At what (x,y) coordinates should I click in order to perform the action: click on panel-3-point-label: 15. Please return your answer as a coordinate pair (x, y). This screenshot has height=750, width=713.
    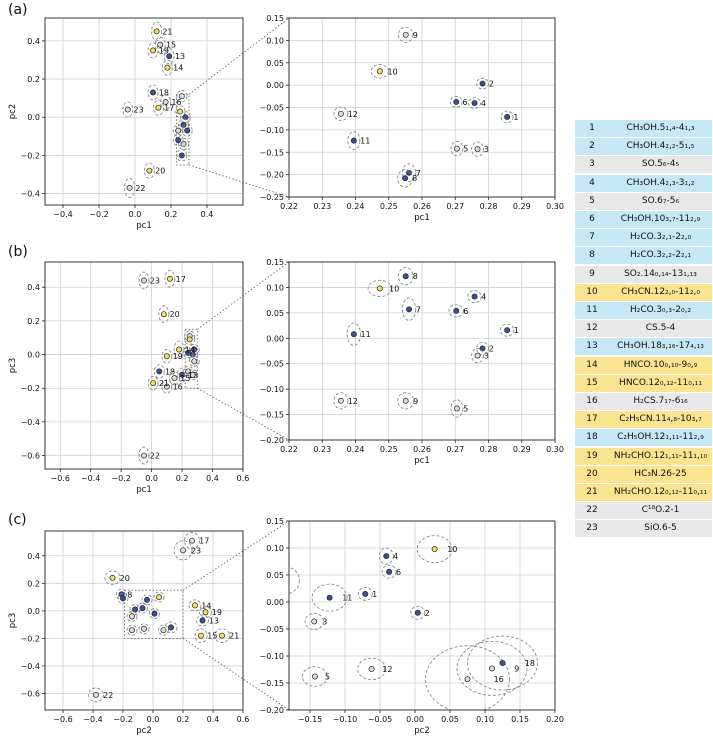
    Looking at the image, I should click on (185, 378).